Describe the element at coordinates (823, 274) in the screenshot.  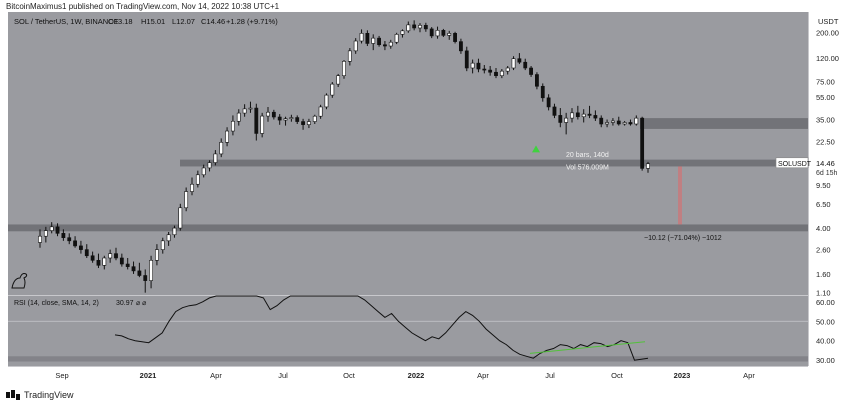
I see `price-tick-label: 1.60` at that location.